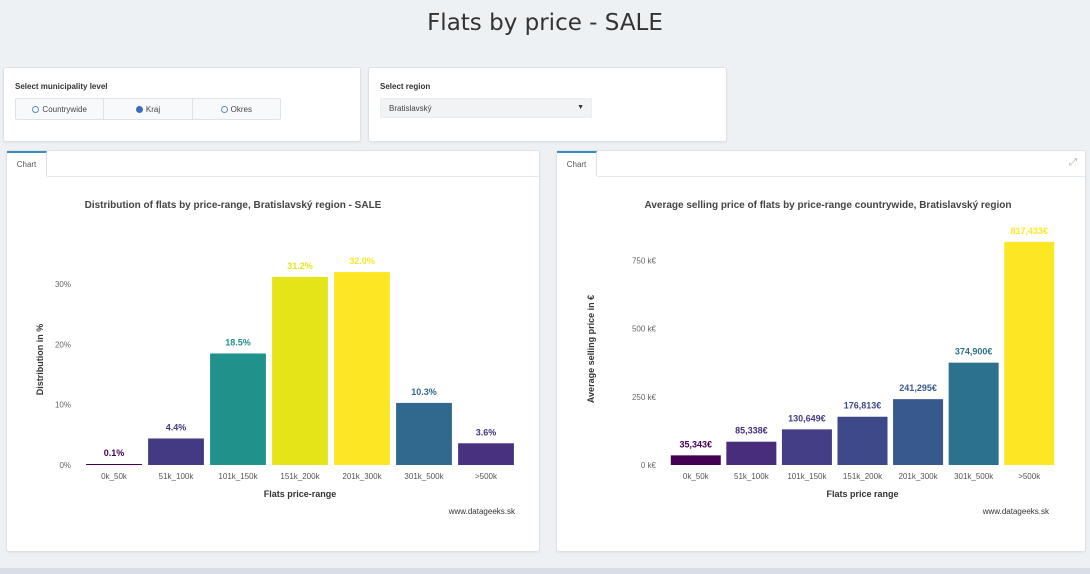  I want to click on region-select: Bratislavský ▼, so click(486, 108).